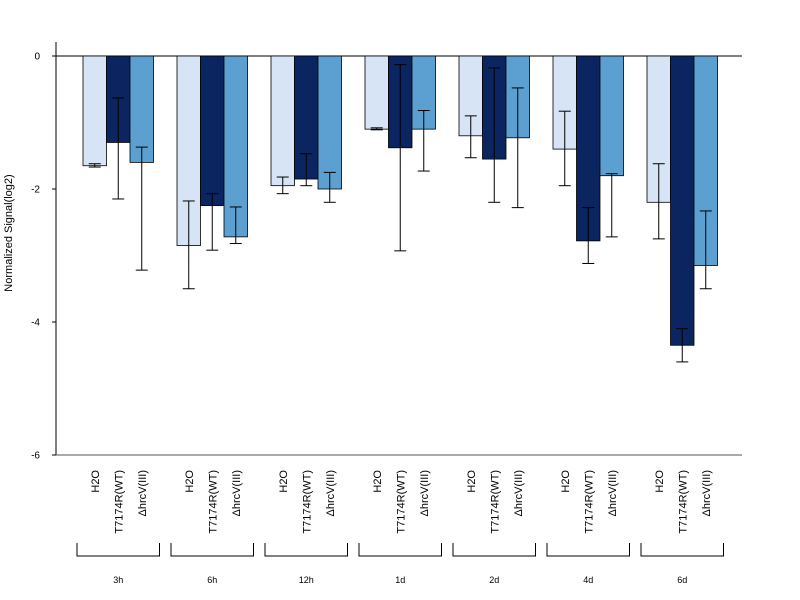 The width and height of the screenshot is (800, 600). I want to click on group-label: 6d, so click(682, 580).